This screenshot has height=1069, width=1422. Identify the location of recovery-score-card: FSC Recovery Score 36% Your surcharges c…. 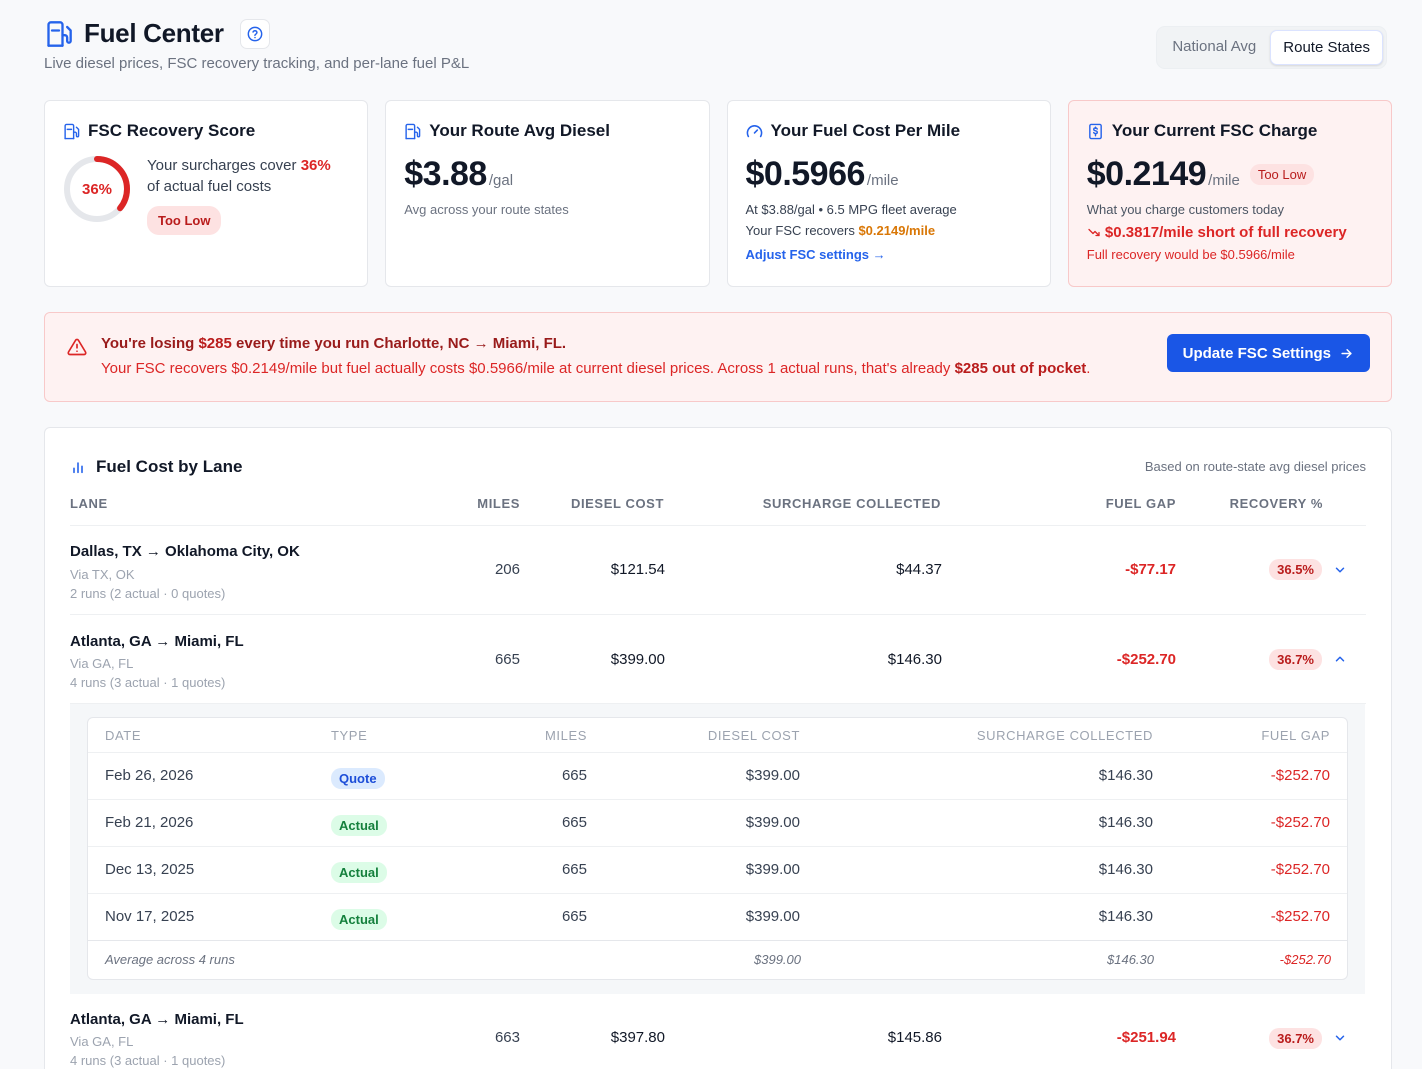
(206, 193).